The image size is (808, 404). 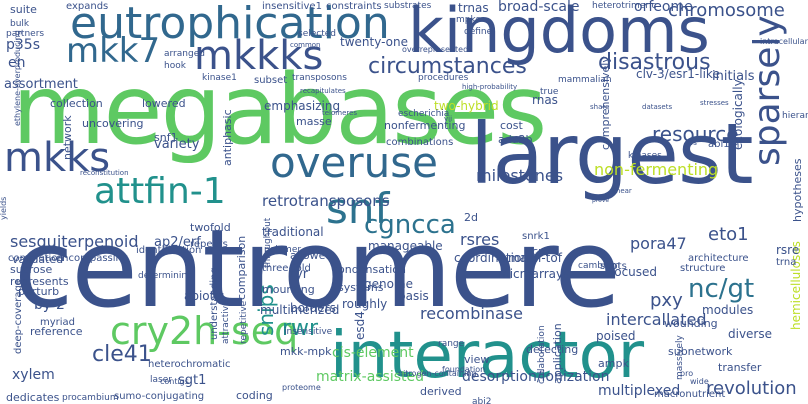 What do you see at coordinates (728, 234) in the screenshot?
I see `word: eto1` at bounding box center [728, 234].